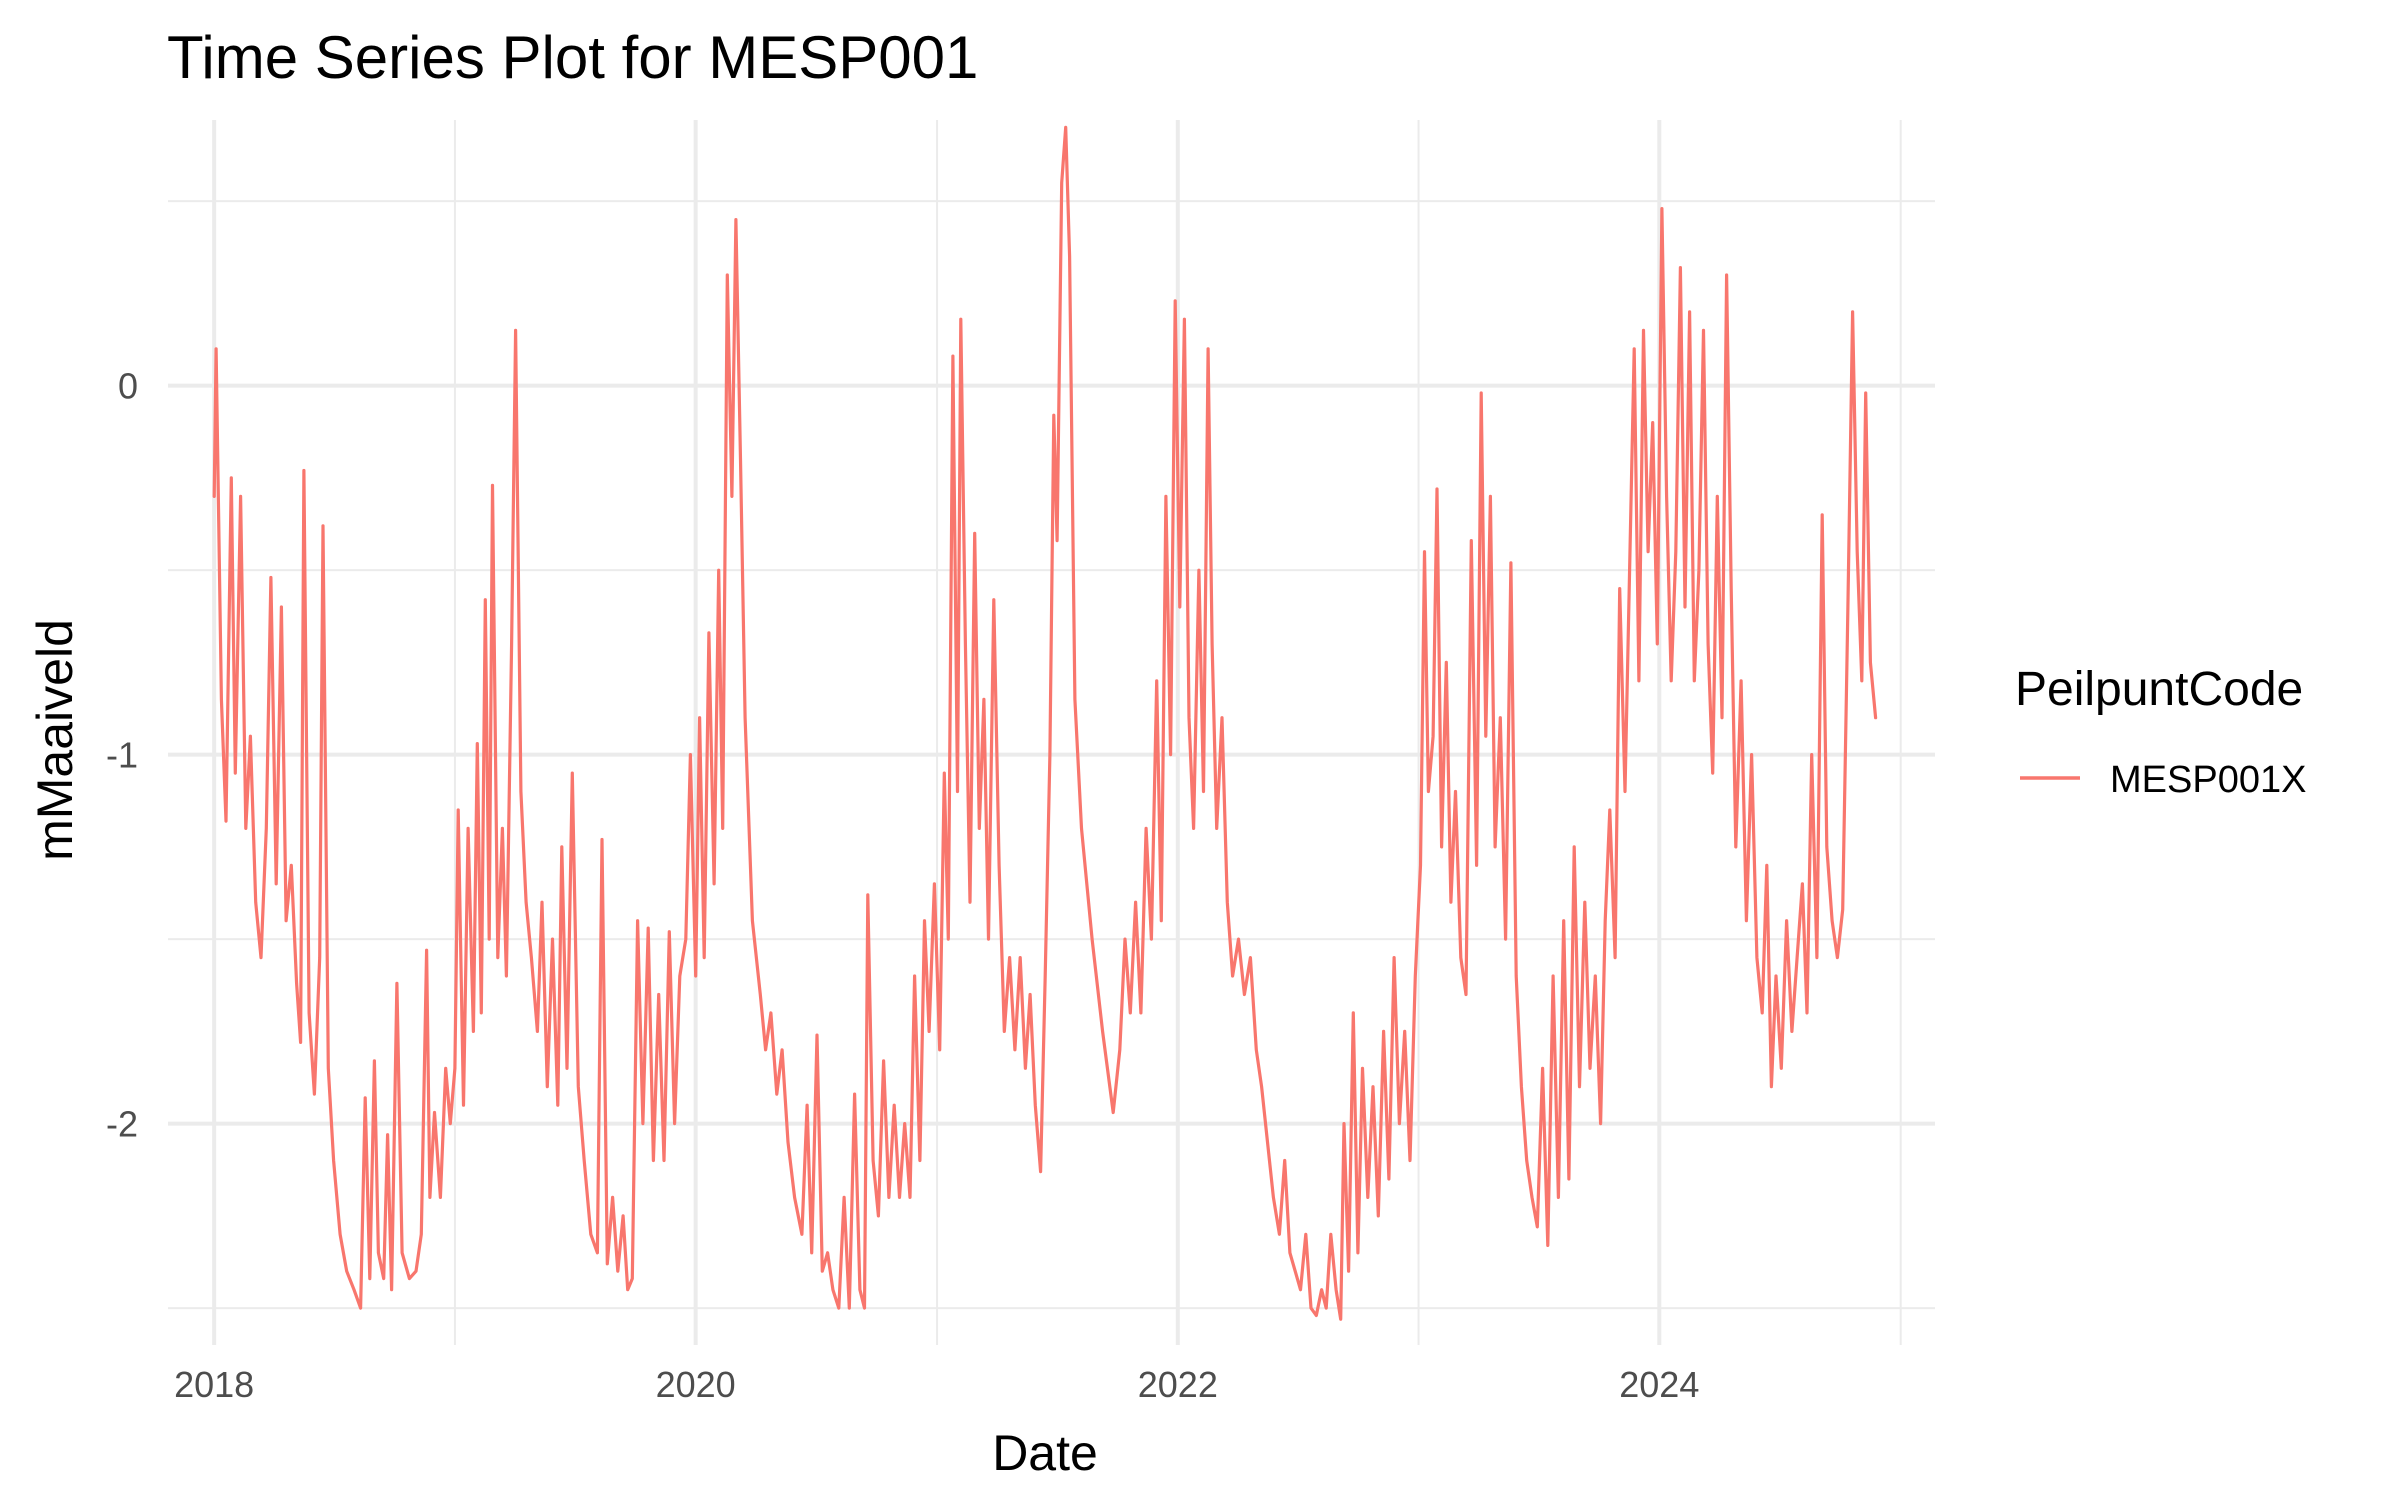 The width and height of the screenshot is (2400, 1505). I want to click on y-tick-label: 0, so click(128, 386).